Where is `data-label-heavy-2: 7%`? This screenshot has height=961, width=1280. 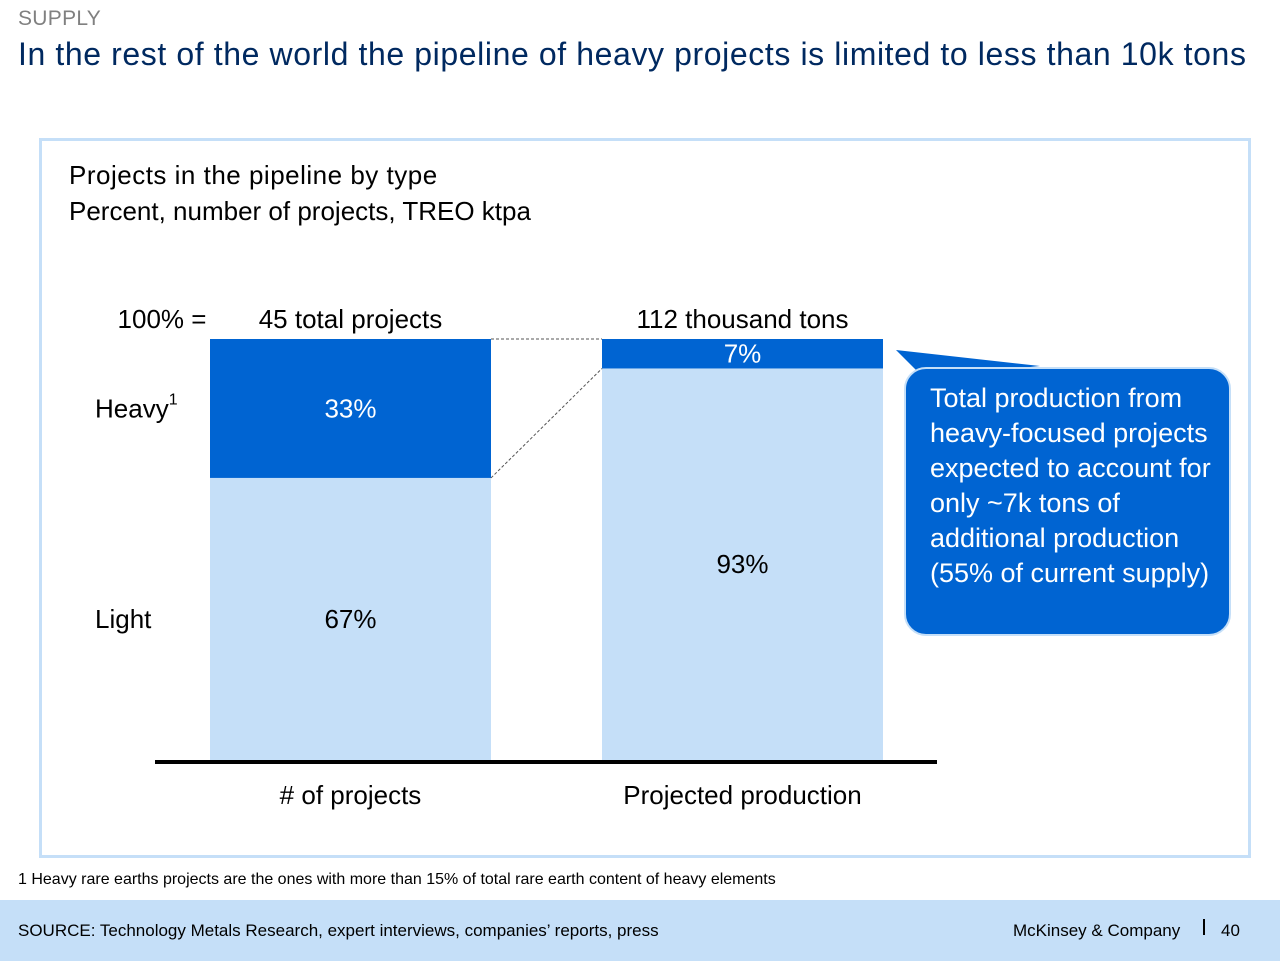
data-label-heavy-2: 7% is located at coordinates (743, 354).